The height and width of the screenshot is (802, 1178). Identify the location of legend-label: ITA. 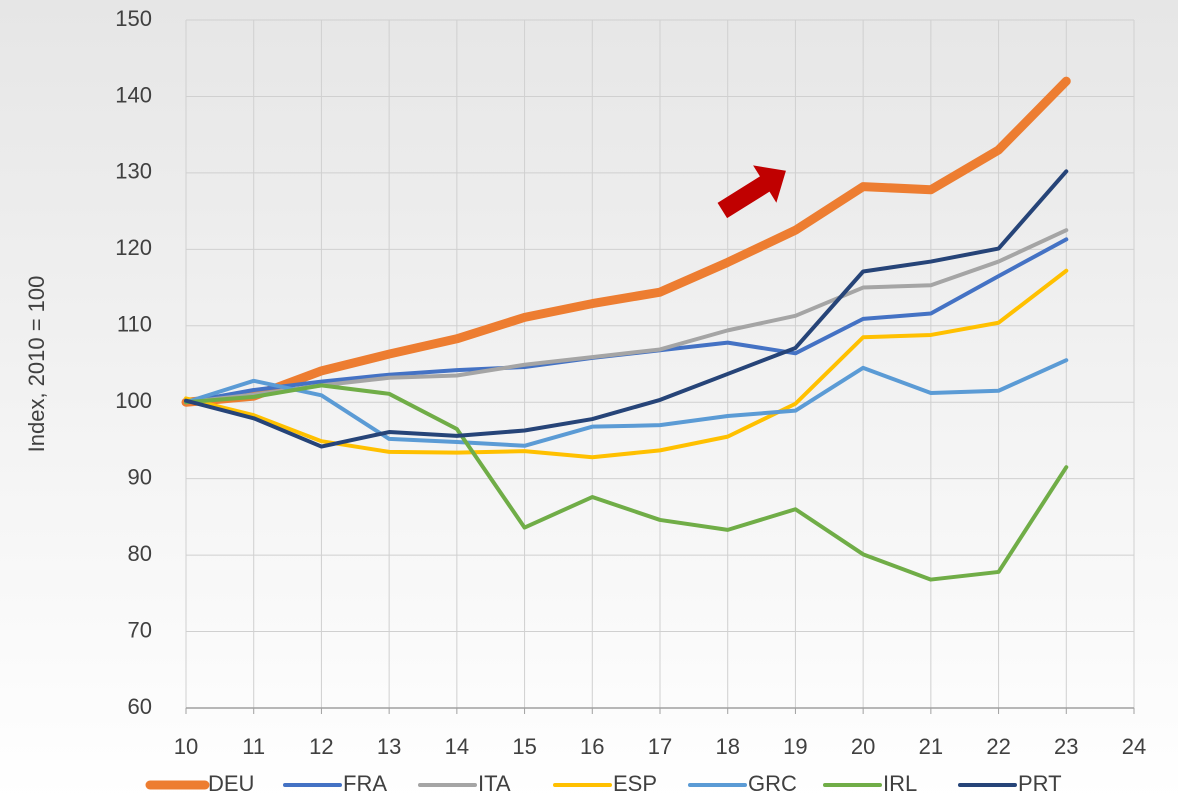
(494, 783).